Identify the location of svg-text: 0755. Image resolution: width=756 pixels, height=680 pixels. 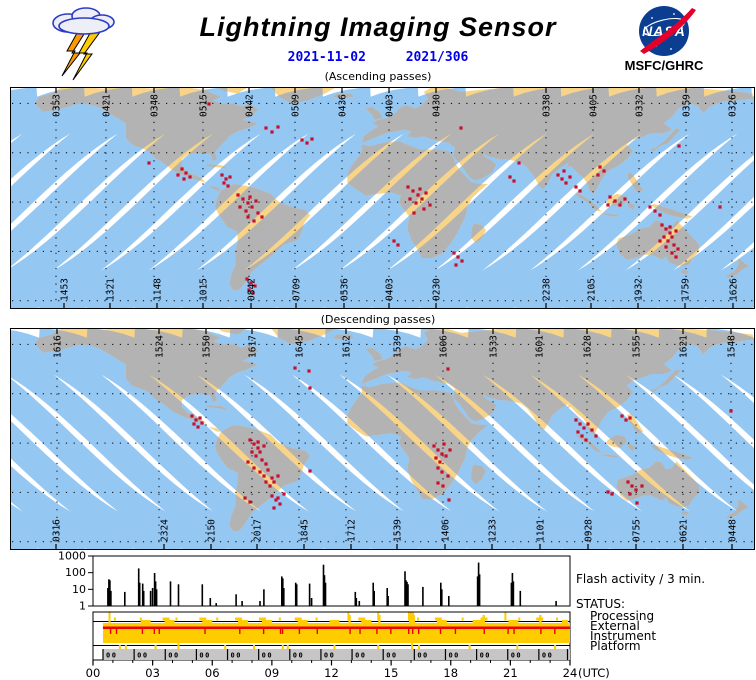
(637, 530).